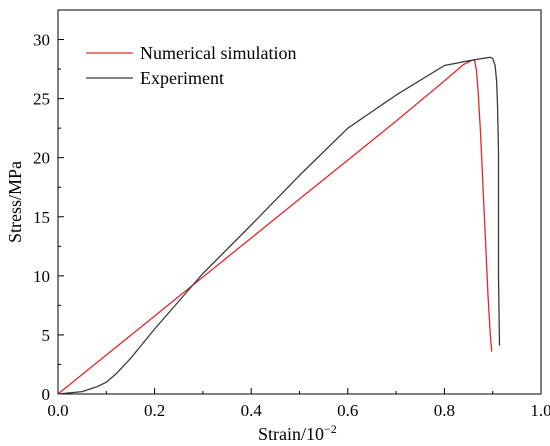 Image resolution: width=550 pixels, height=446 pixels. What do you see at coordinates (252, 410) in the screenshot?
I see `x-tick-label: 0.4` at bounding box center [252, 410].